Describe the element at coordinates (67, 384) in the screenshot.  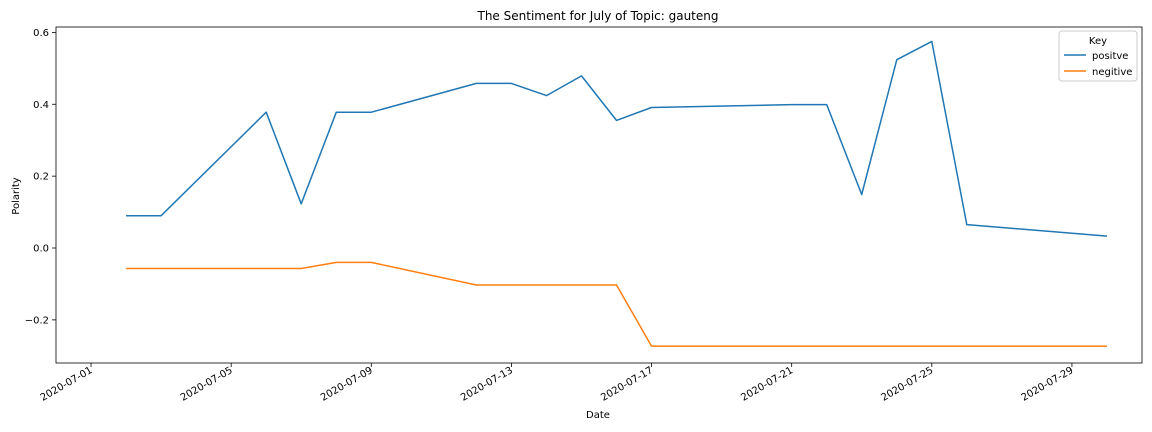
I see `x-tick-label: 2020-07-01` at that location.